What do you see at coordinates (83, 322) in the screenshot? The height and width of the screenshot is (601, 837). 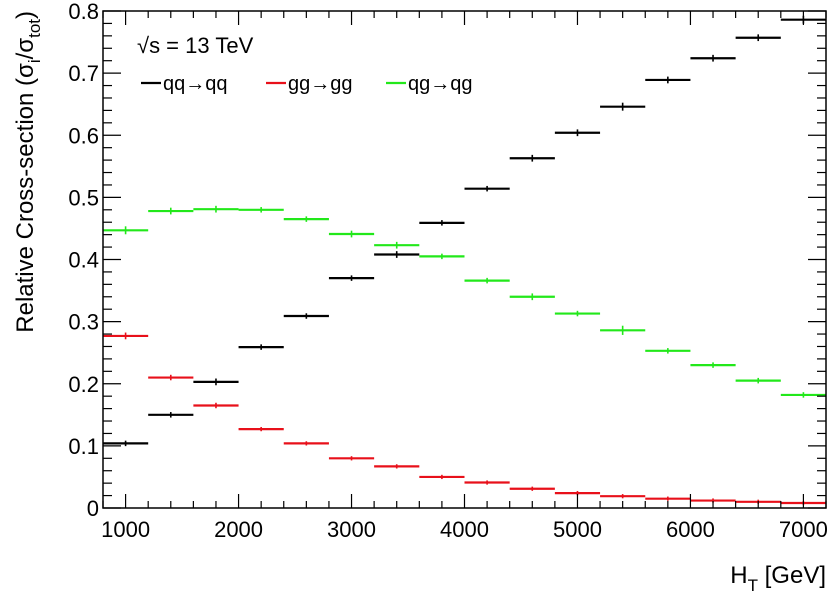 I see `y-tick-label-3: 0.3` at bounding box center [83, 322].